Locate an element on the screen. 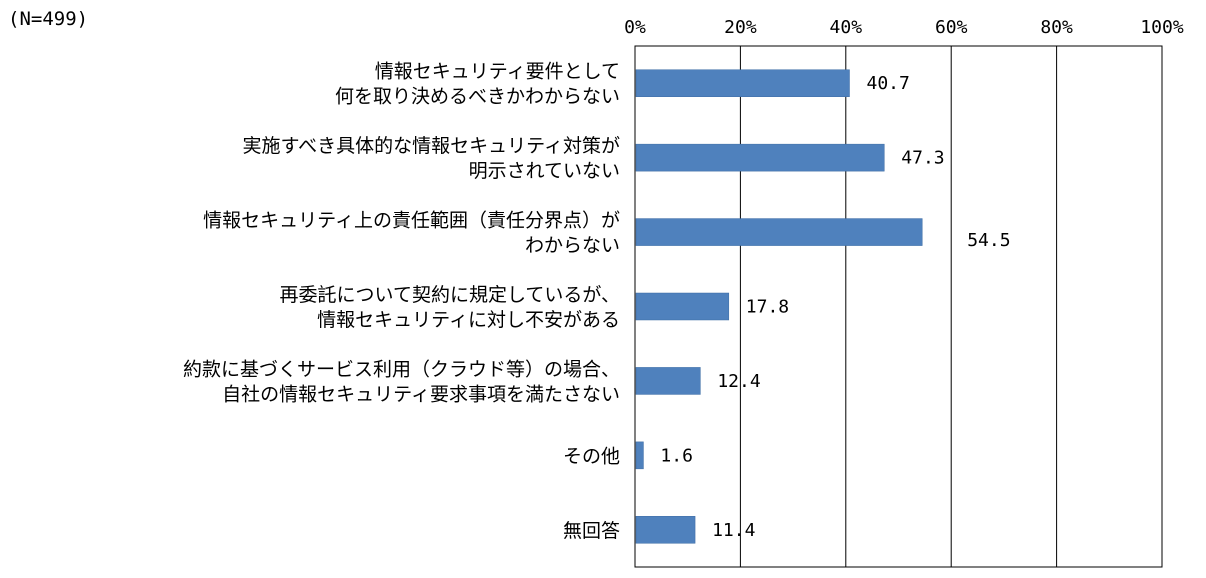 This screenshot has width=1206, height=578. category-label: 自社の情報セキュリティ要求事項を満たさない is located at coordinates (421, 394).